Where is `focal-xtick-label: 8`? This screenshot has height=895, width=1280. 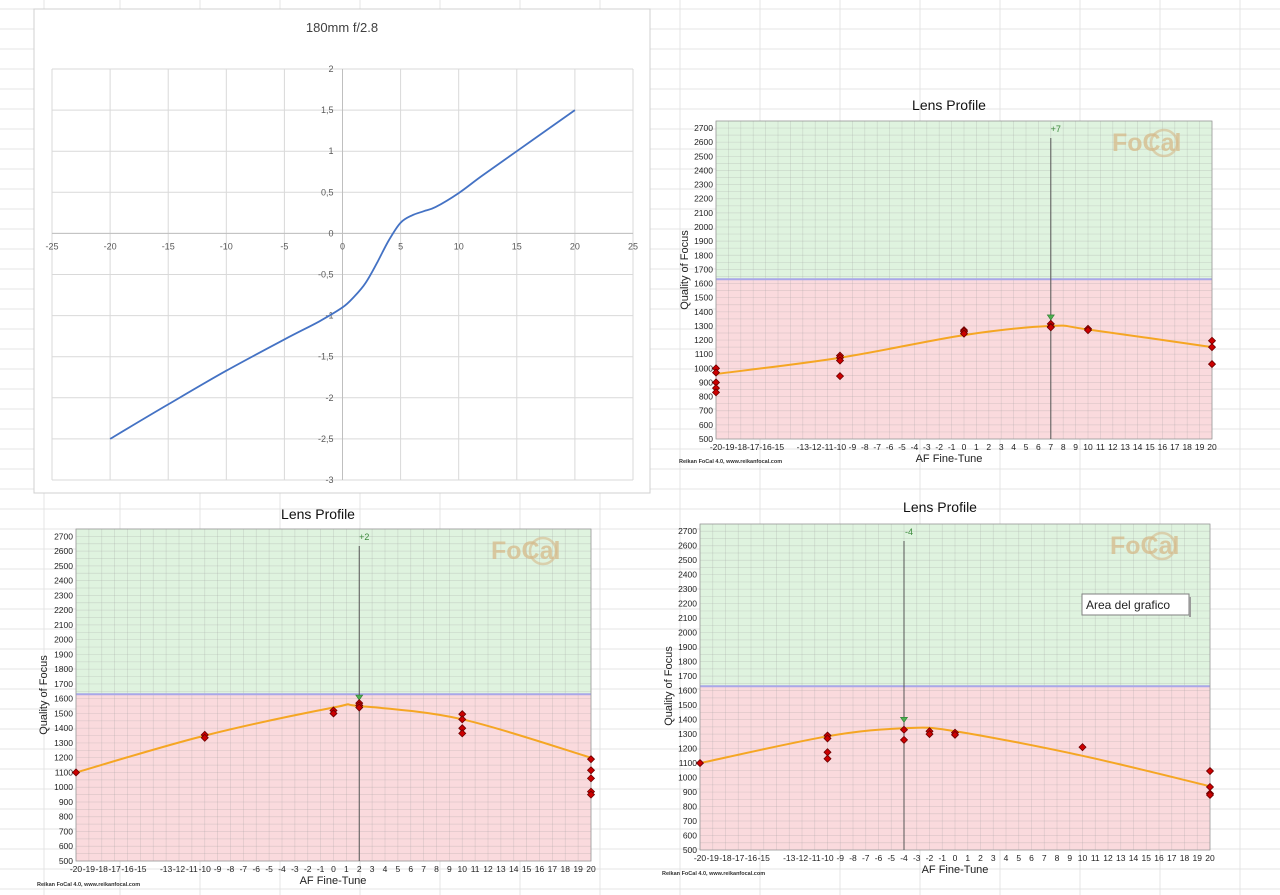 focal-xtick-label: 8 is located at coordinates (1057, 858).